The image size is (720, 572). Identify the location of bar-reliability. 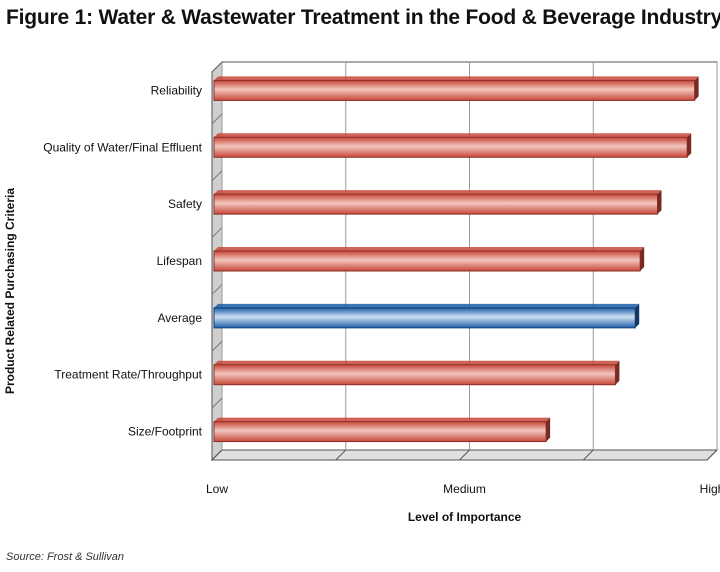
(456, 88).